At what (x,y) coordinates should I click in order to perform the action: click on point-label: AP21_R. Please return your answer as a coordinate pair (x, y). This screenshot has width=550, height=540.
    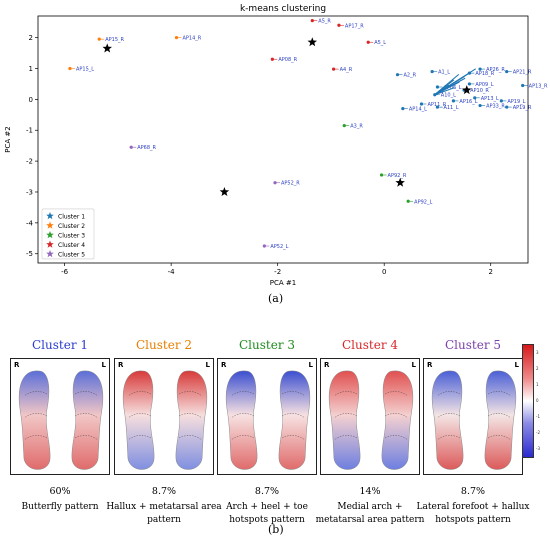
    Looking at the image, I should click on (522, 73).